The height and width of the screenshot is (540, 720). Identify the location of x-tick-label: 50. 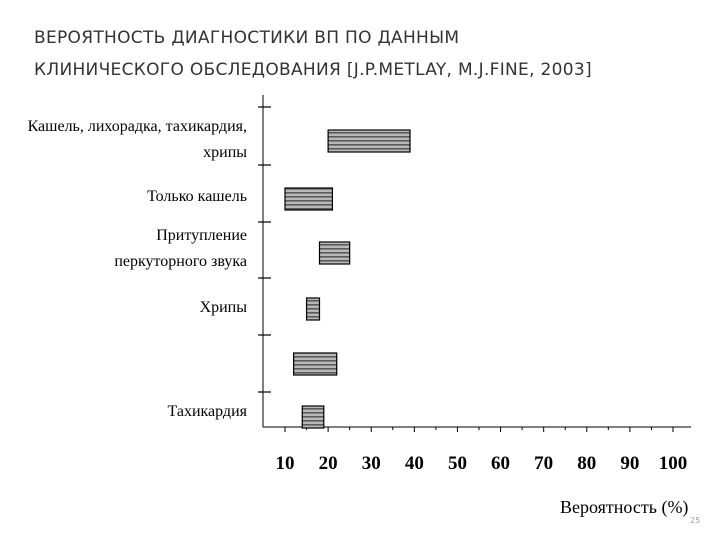
(457, 463).